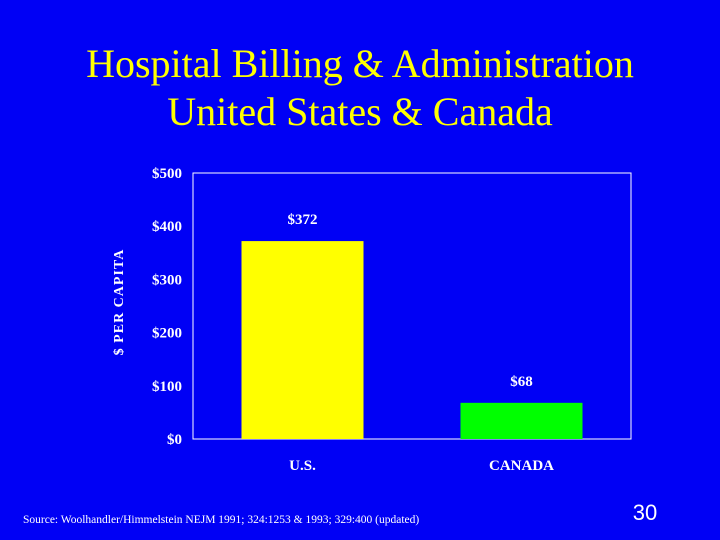 This screenshot has height=540, width=720. What do you see at coordinates (645, 512) in the screenshot?
I see `page-number: 30` at bounding box center [645, 512].